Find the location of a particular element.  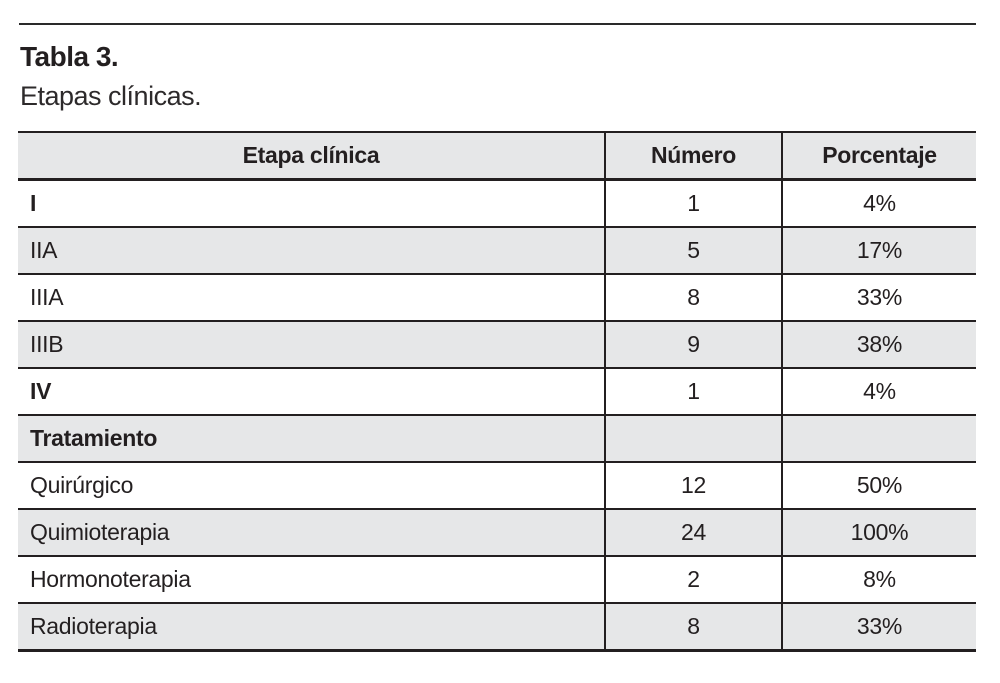

porcentaje-cell: 50% is located at coordinates (878, 486).